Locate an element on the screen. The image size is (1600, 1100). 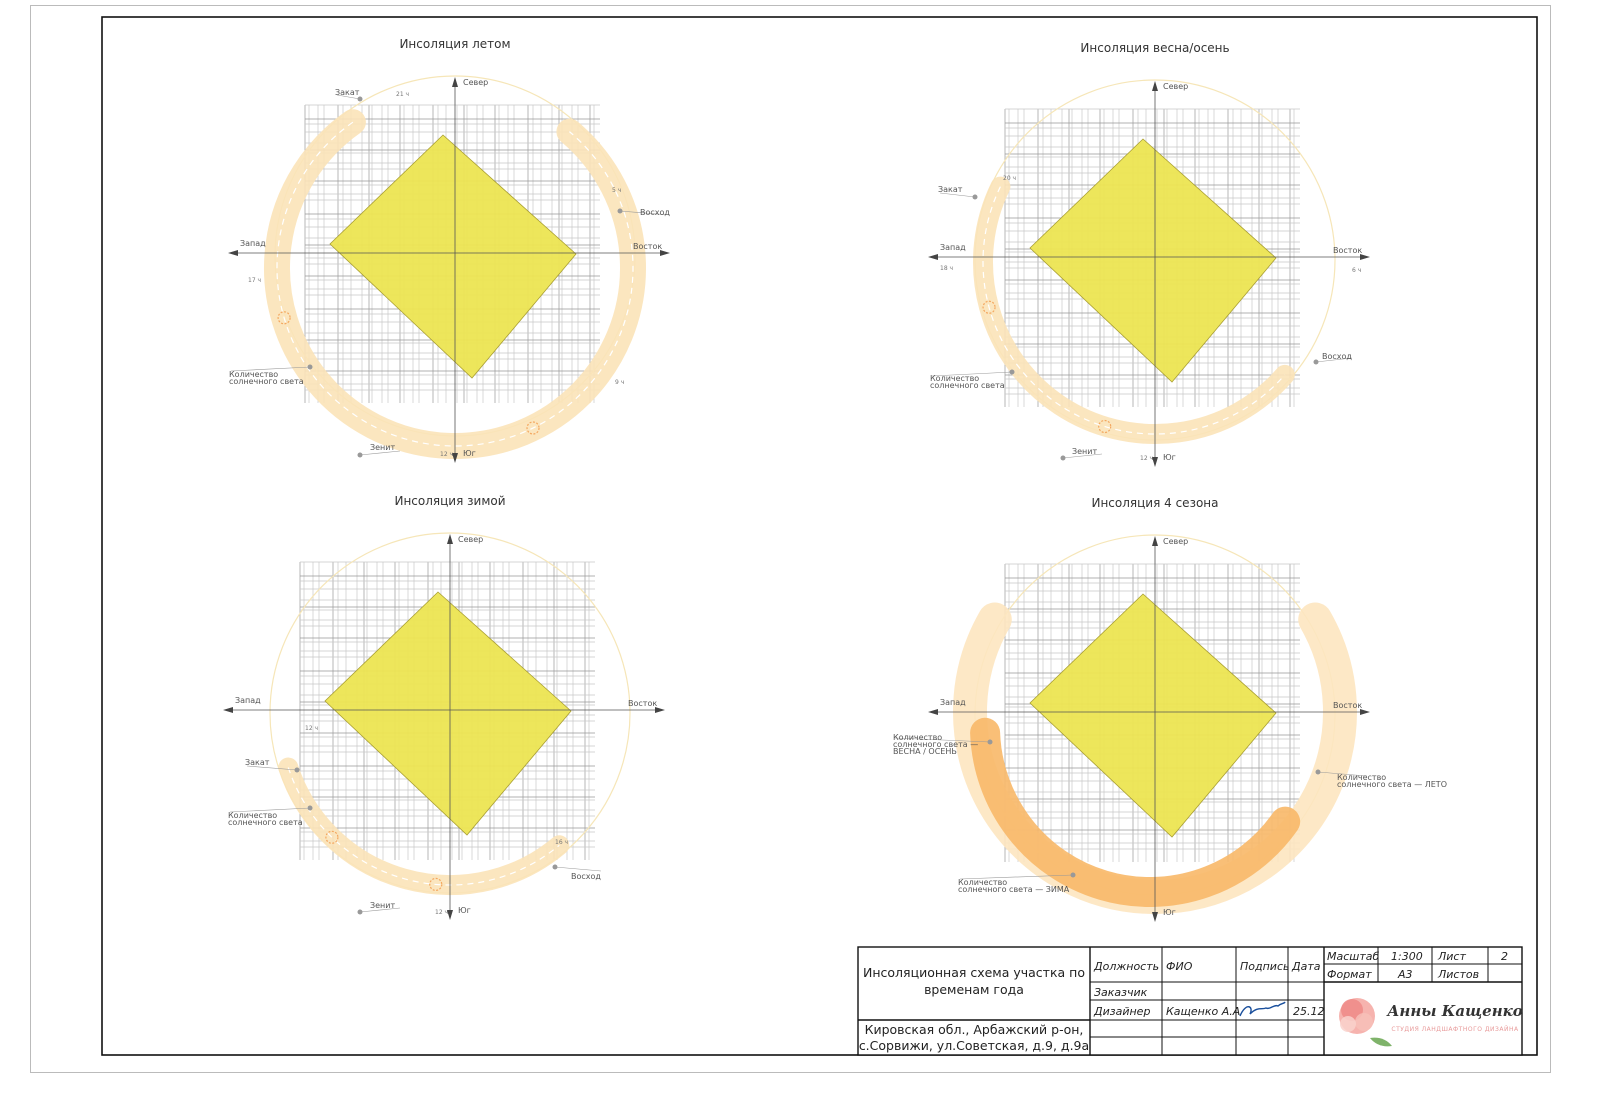
time-label: 18 ч is located at coordinates (946, 268).